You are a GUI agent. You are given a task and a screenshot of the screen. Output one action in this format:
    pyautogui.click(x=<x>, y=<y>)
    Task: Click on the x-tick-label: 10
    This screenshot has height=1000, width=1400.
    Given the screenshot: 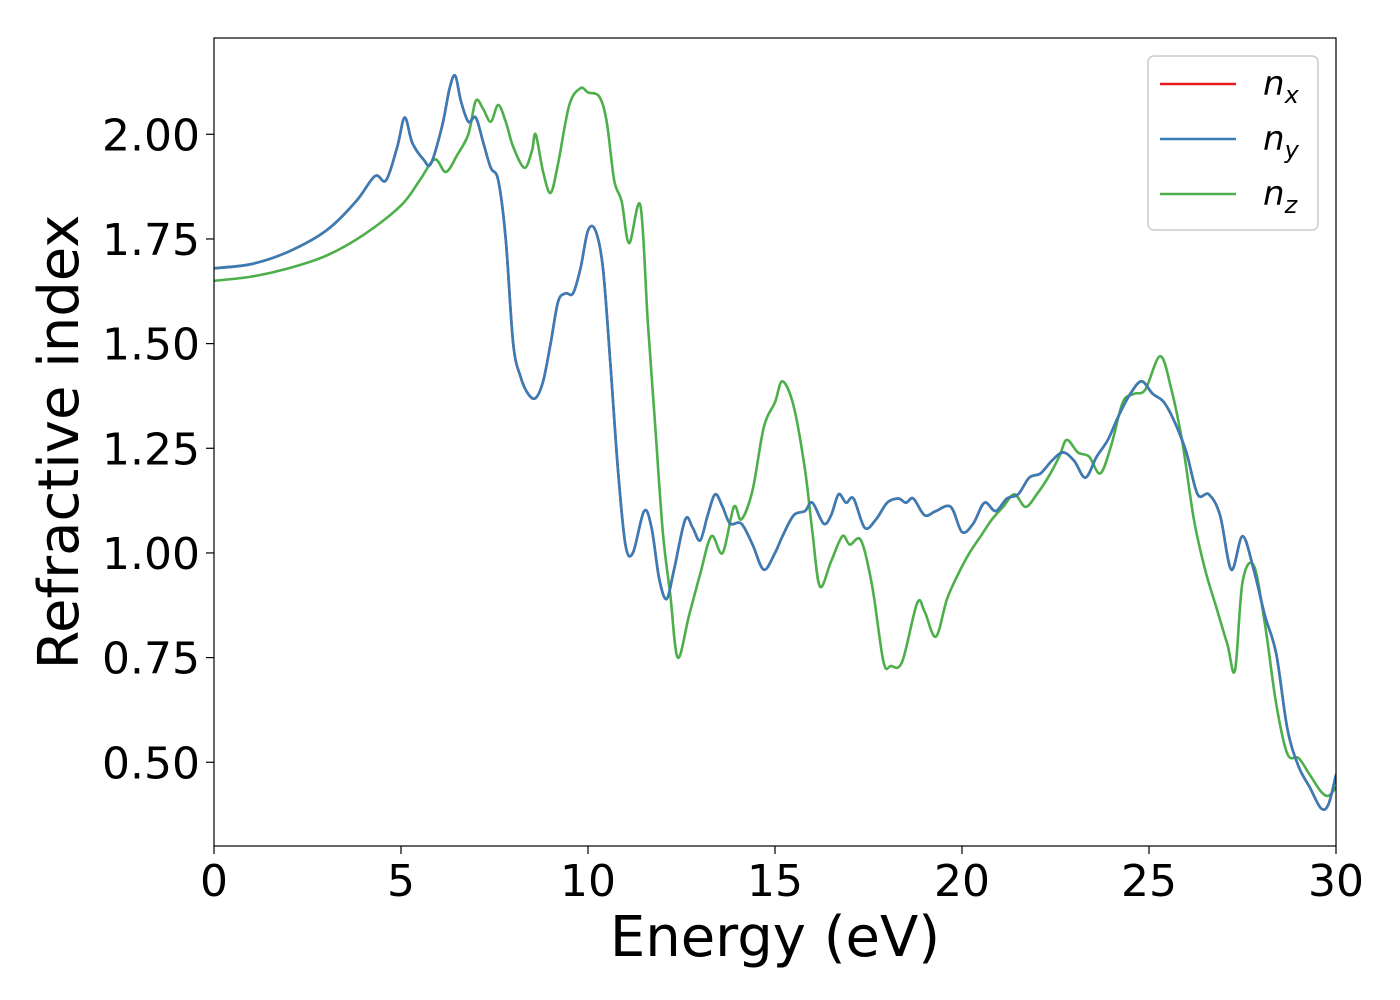 What is the action you would take?
    pyautogui.click(x=588, y=881)
    